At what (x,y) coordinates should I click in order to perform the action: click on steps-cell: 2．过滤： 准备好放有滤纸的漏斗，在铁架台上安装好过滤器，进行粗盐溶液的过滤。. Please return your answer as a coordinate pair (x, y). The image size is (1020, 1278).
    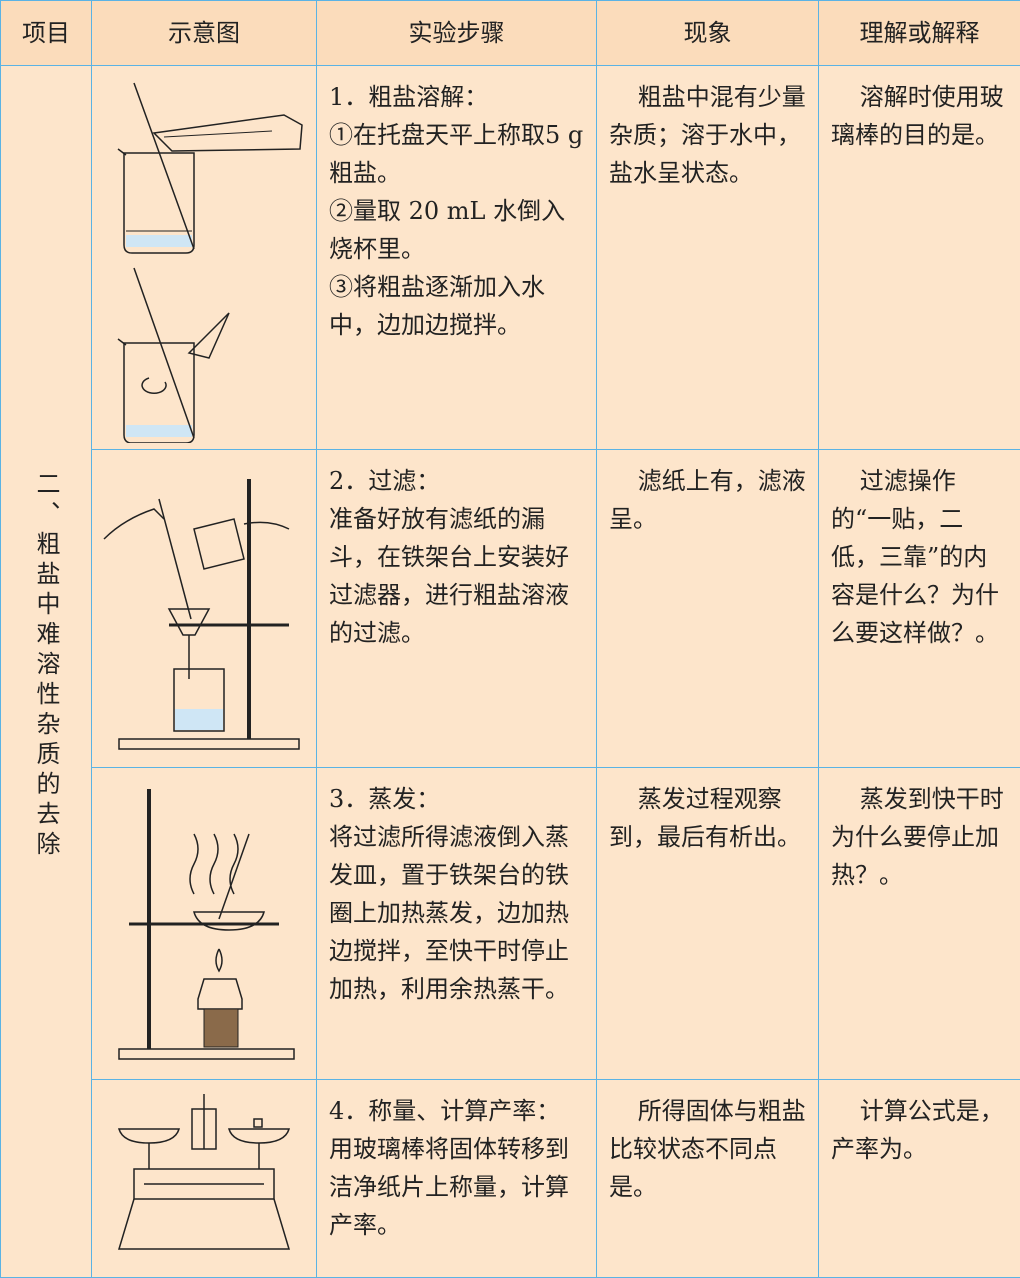
    Looking at the image, I should click on (456, 608).